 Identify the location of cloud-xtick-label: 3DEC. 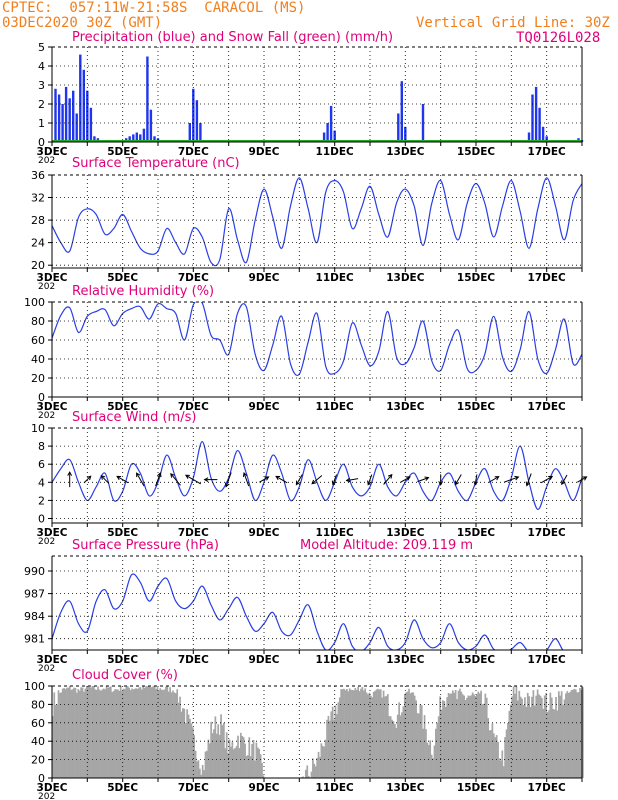
(52, 788).